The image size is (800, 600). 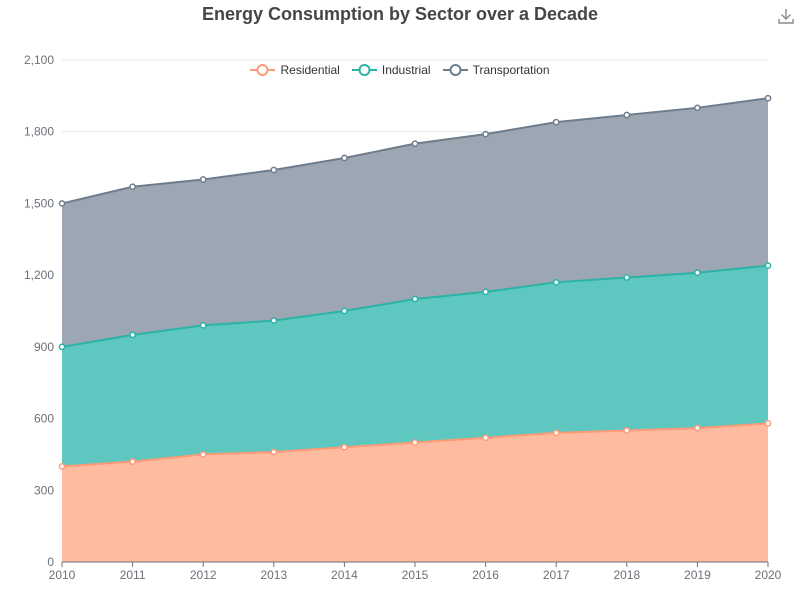 What do you see at coordinates (344, 575) in the screenshot?
I see `x-tick-label: 2014` at bounding box center [344, 575].